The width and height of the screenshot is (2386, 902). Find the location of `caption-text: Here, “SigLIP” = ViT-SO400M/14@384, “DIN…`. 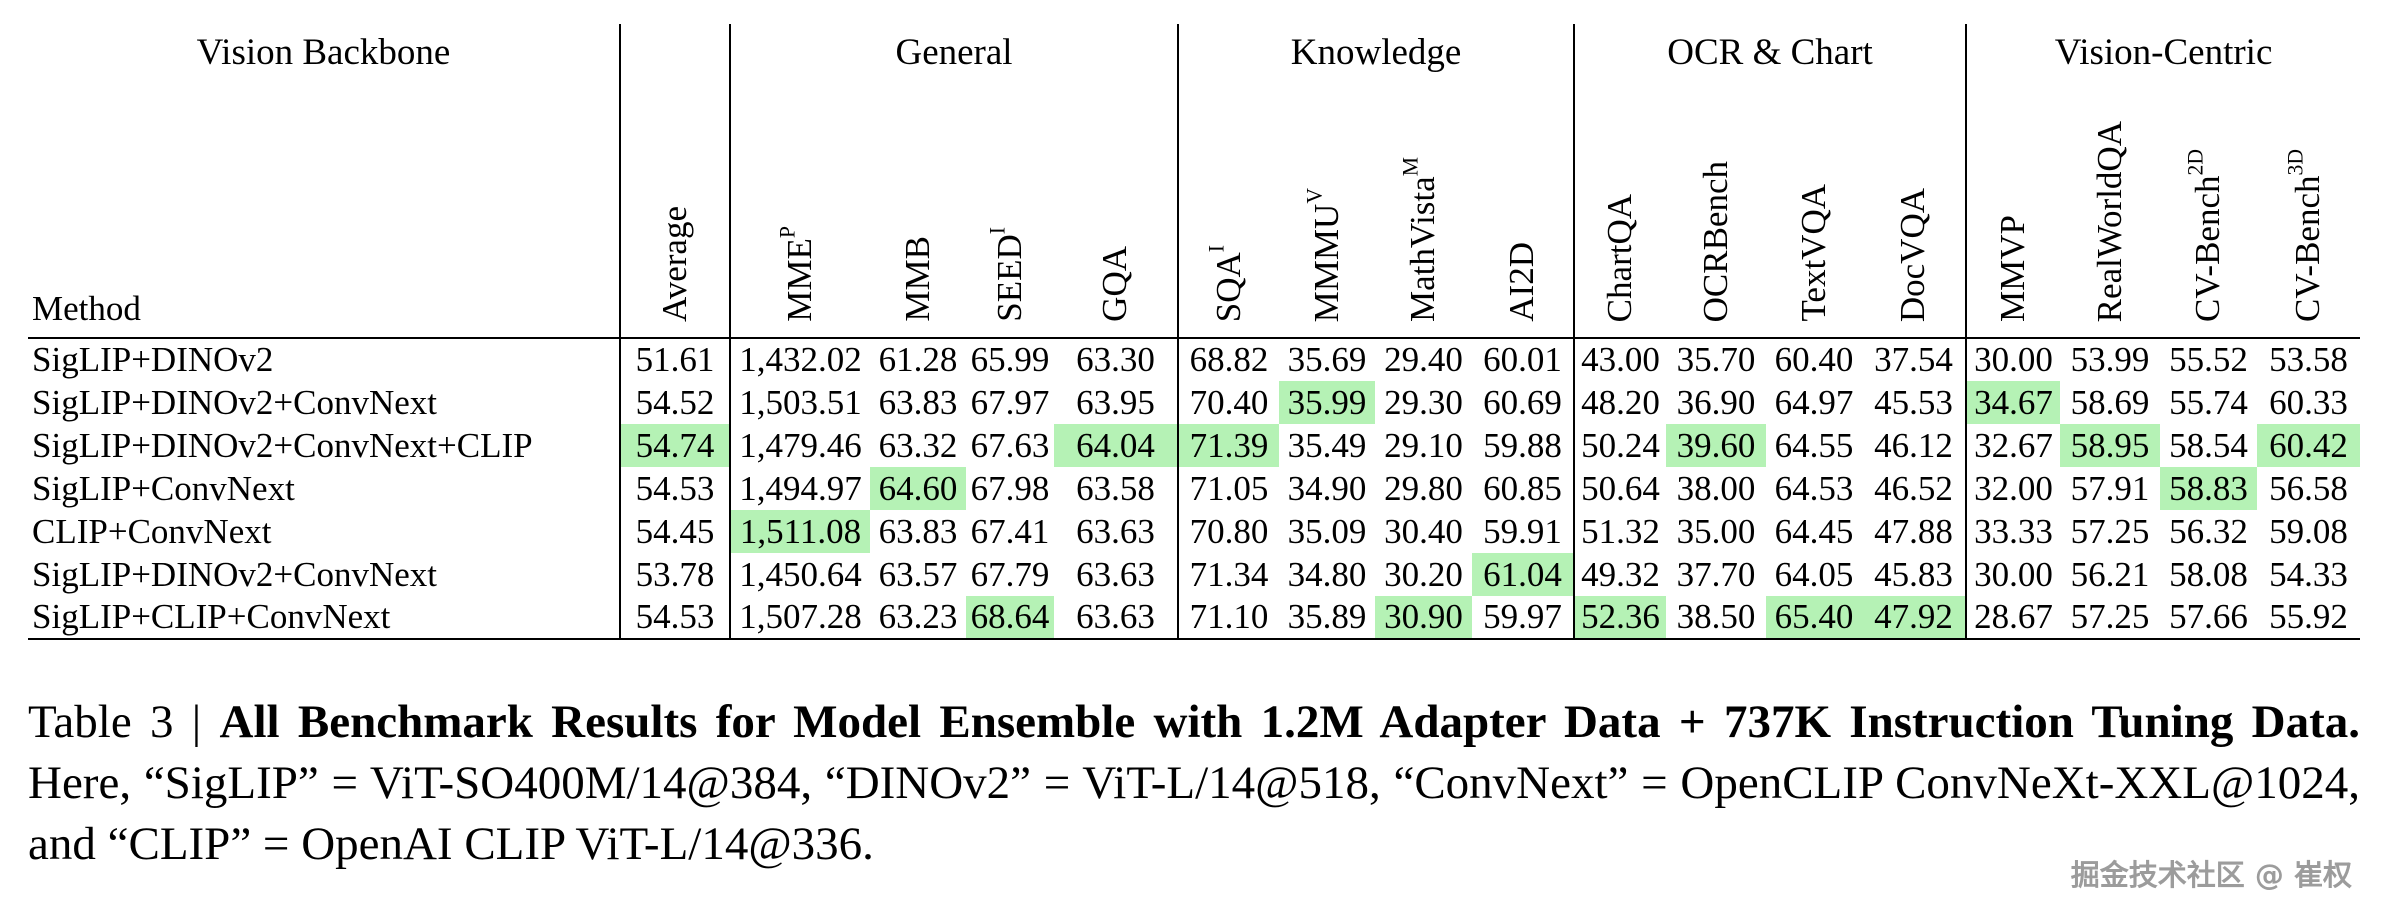

caption-text: Here, “SigLIP” = ViT-SO400M/14@384, “DIN… is located at coordinates (1194, 814).